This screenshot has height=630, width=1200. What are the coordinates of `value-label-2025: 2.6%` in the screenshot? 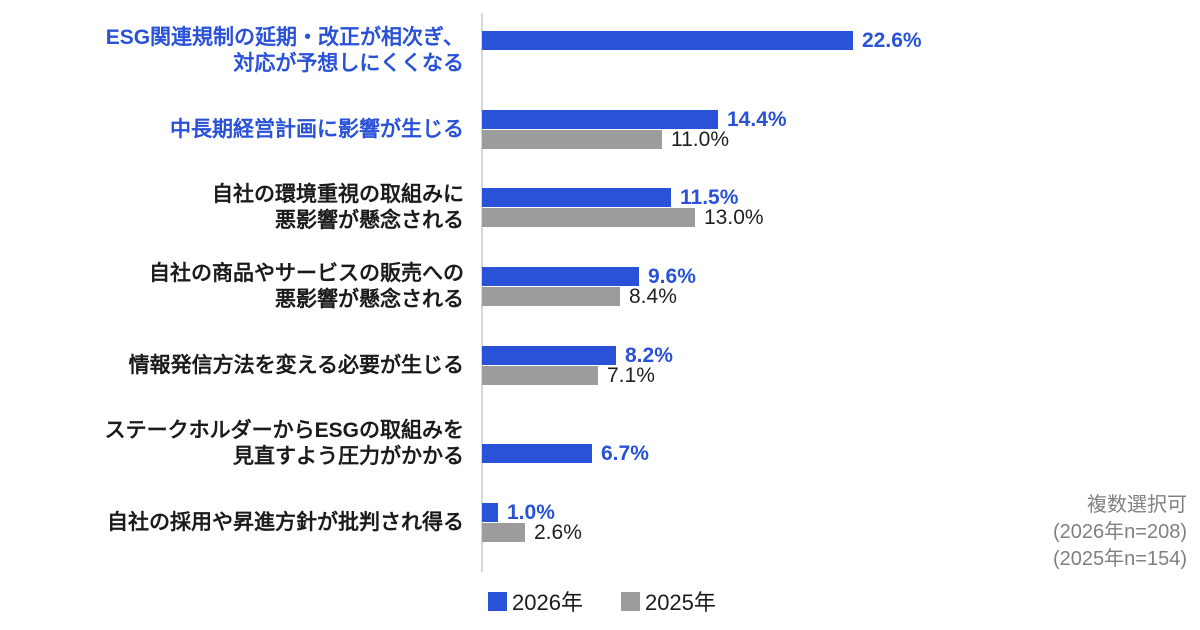 It's located at (558, 532).